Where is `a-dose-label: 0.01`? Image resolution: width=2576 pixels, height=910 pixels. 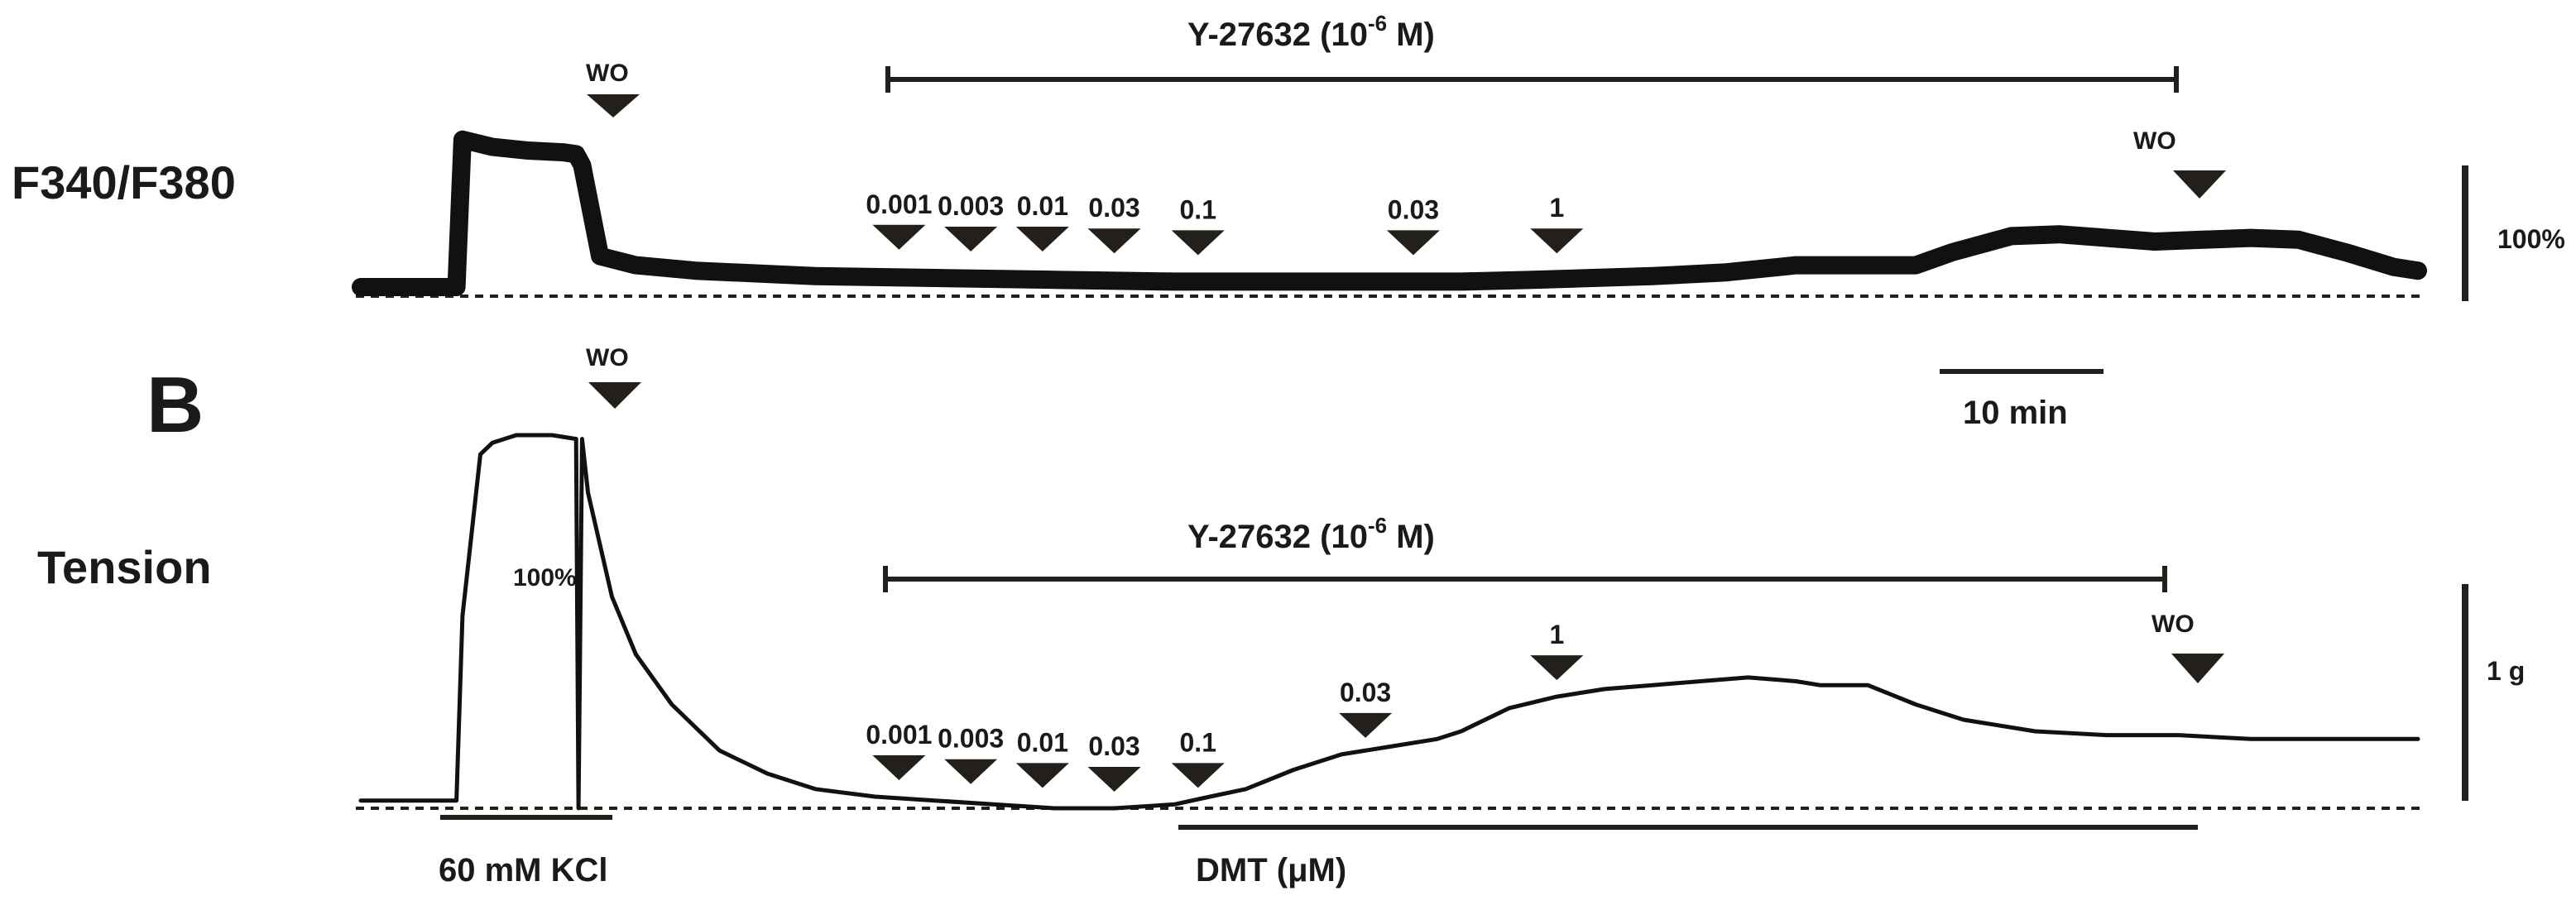 a-dose-label: 0.01 is located at coordinates (1043, 206).